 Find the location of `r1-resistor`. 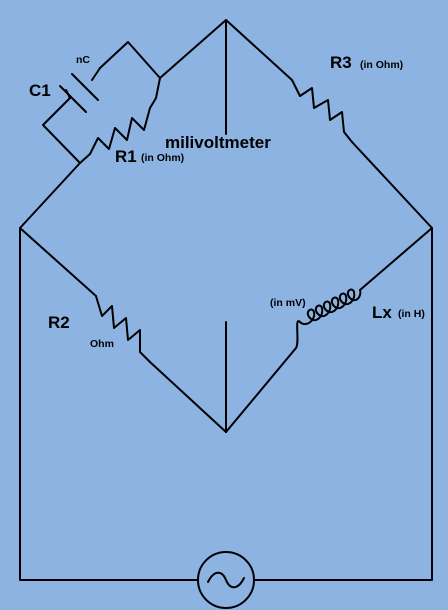

r1-resistor is located at coordinates (123, 126).